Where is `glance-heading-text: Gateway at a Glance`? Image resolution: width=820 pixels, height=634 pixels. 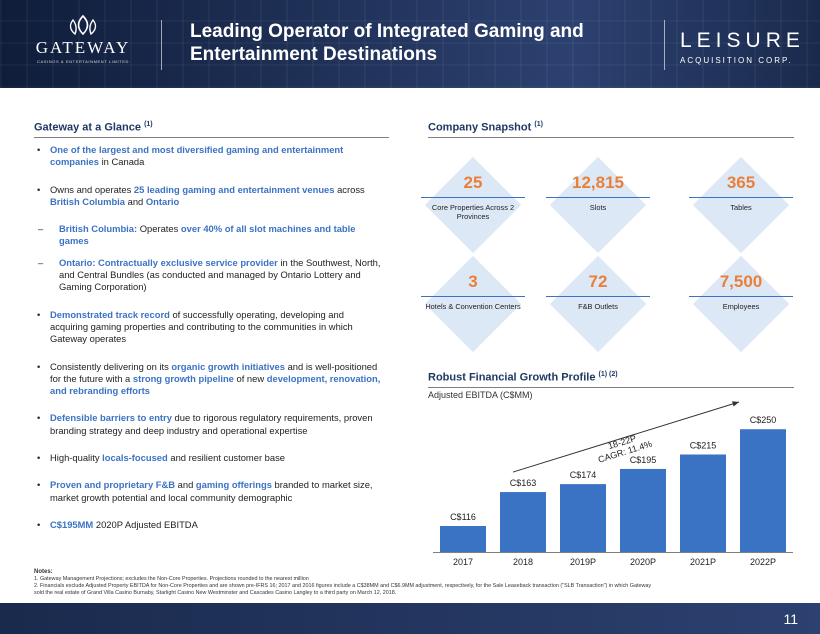 glance-heading-text: Gateway at a Glance is located at coordinates (87, 127).